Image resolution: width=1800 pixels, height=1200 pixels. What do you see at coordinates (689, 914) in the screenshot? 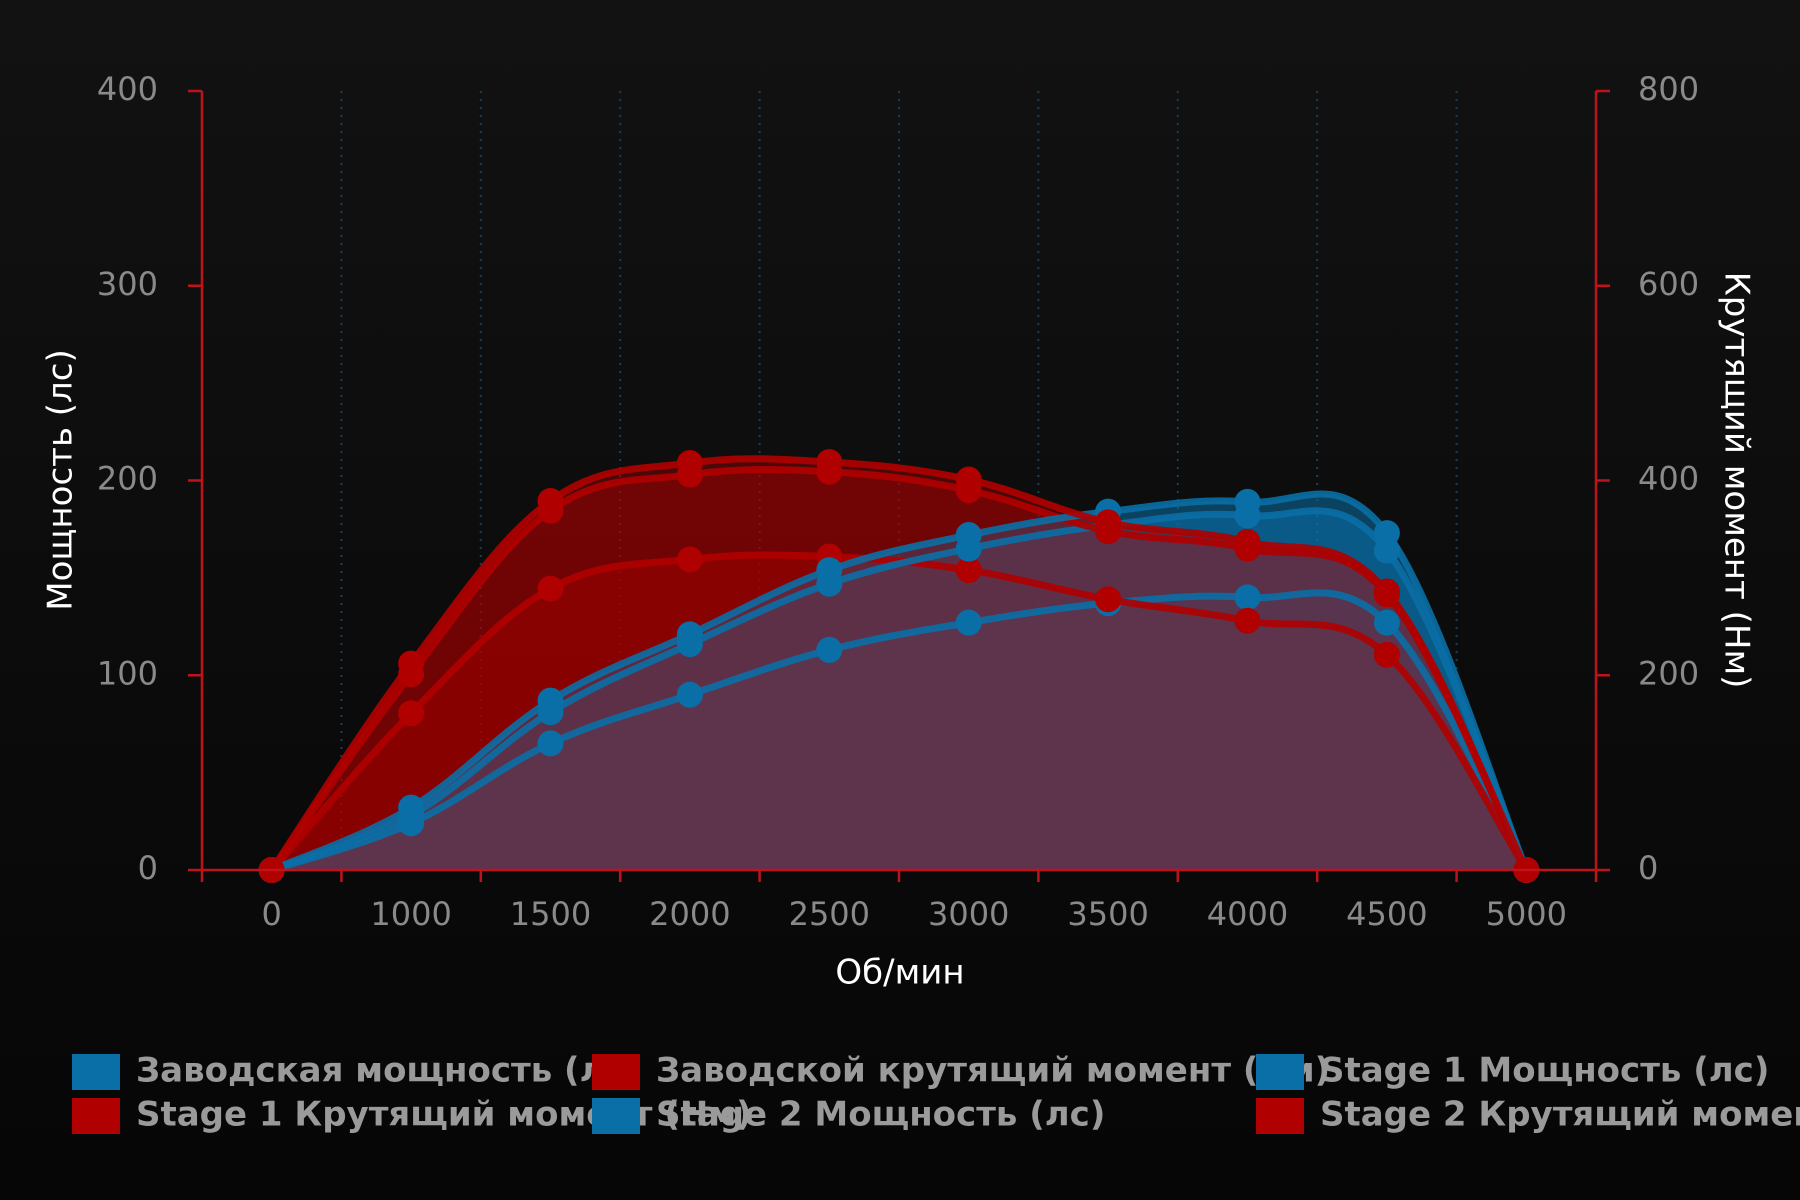
I see `x-tick-label: 2000` at bounding box center [689, 914].